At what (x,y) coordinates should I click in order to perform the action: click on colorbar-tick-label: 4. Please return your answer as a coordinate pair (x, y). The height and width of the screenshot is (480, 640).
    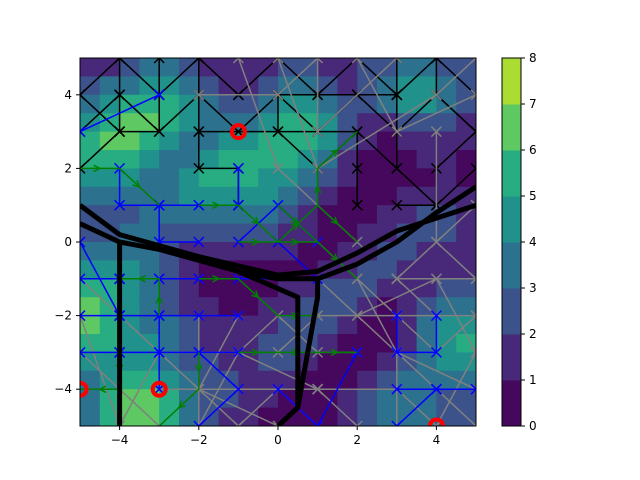
    Looking at the image, I should click on (533, 242).